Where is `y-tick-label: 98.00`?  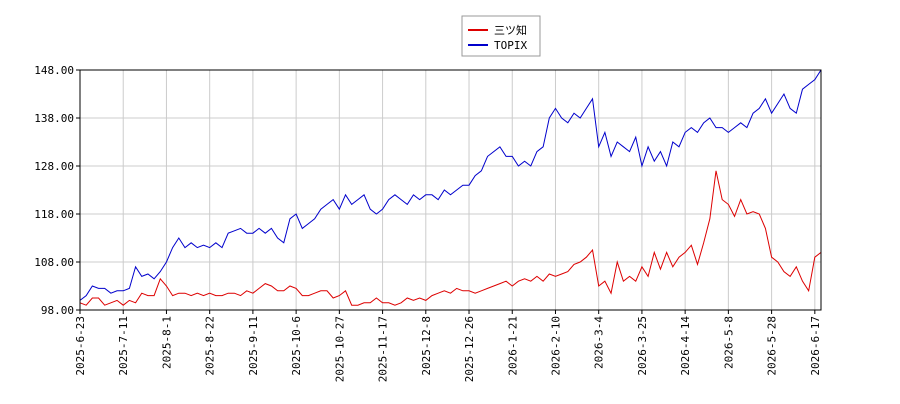
y-tick-label: 98.00 is located at coordinates (57, 310).